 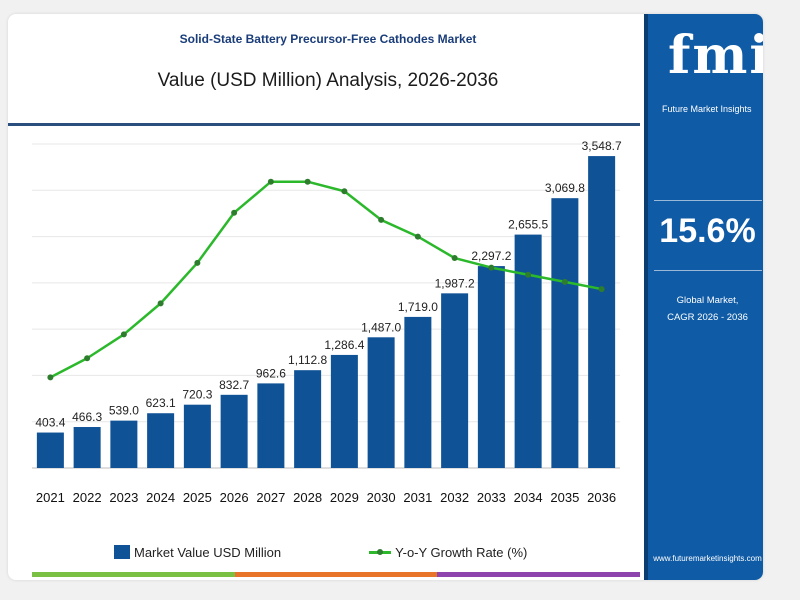 What do you see at coordinates (417, 497) in the screenshot?
I see `x-tick-label-2031: 2031` at bounding box center [417, 497].